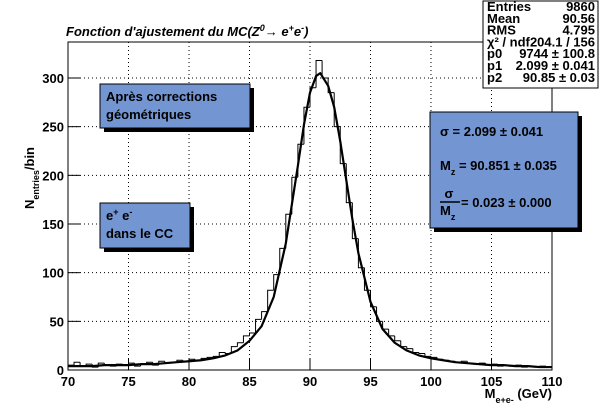  Describe the element at coordinates (370, 381) in the screenshot. I see `x-tick-label: 95` at that location.